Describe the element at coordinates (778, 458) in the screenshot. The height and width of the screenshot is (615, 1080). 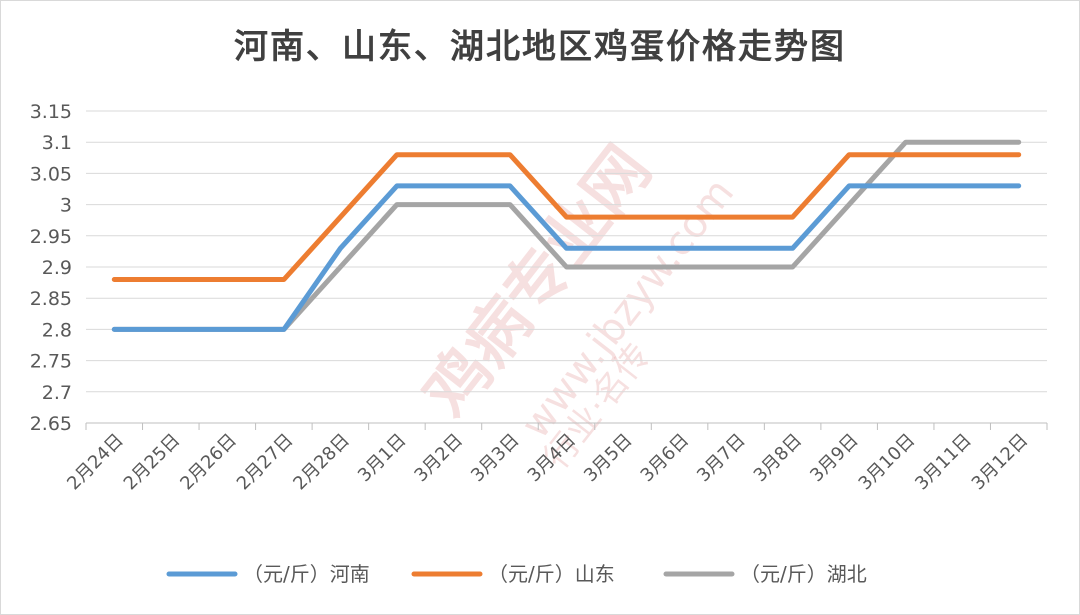
I see `x-tick-label: 3月8日` at that location.